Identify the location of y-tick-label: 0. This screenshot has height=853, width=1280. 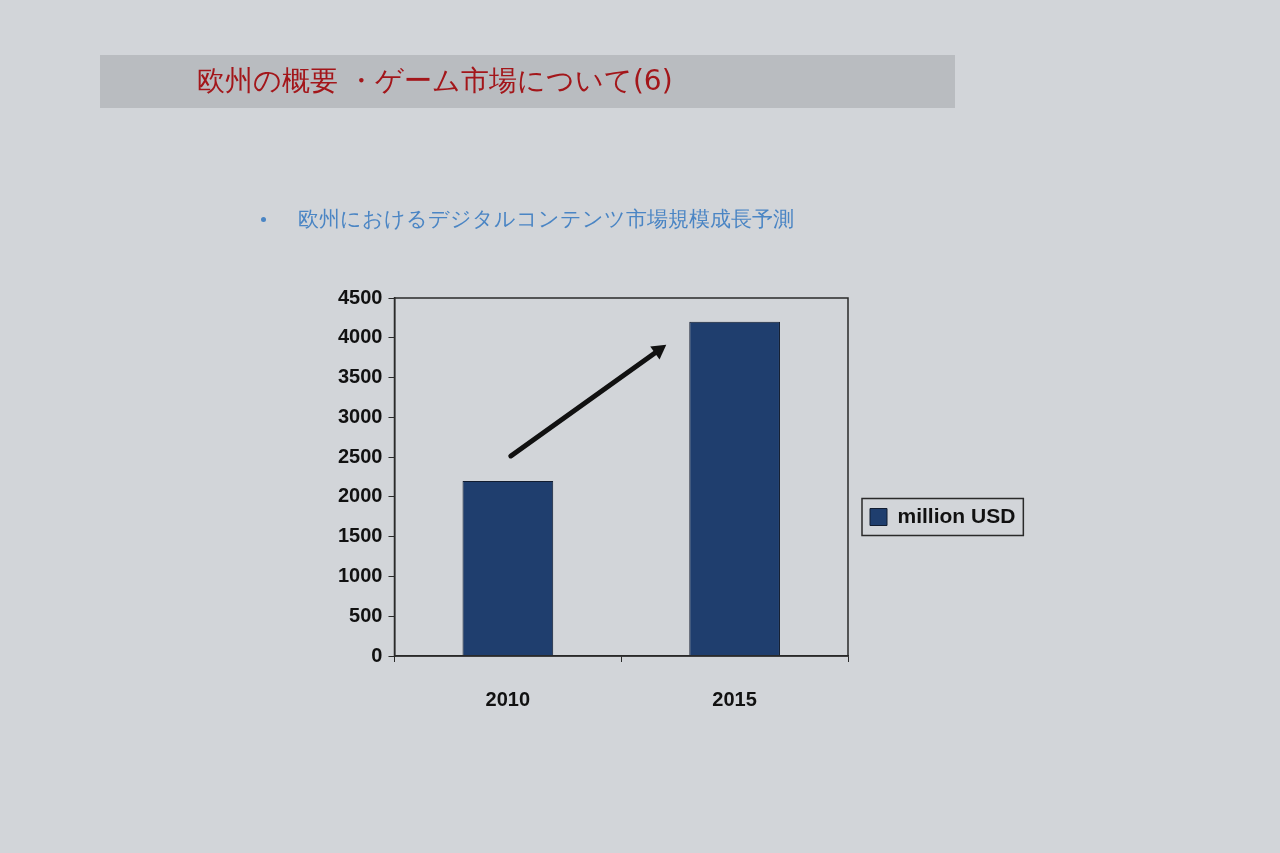
(377, 654).